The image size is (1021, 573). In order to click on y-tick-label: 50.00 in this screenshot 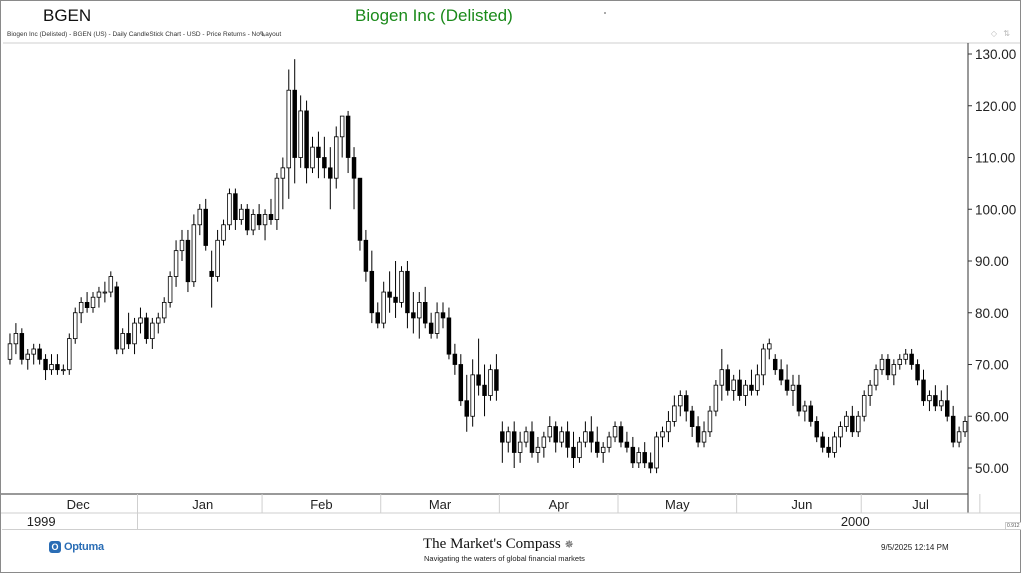, I will do `click(992, 468)`.